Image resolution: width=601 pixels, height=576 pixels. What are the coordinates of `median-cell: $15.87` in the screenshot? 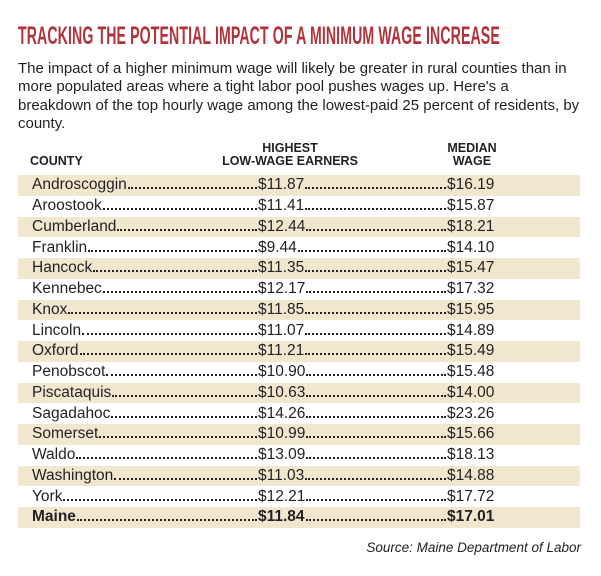 It's located at (470, 206).